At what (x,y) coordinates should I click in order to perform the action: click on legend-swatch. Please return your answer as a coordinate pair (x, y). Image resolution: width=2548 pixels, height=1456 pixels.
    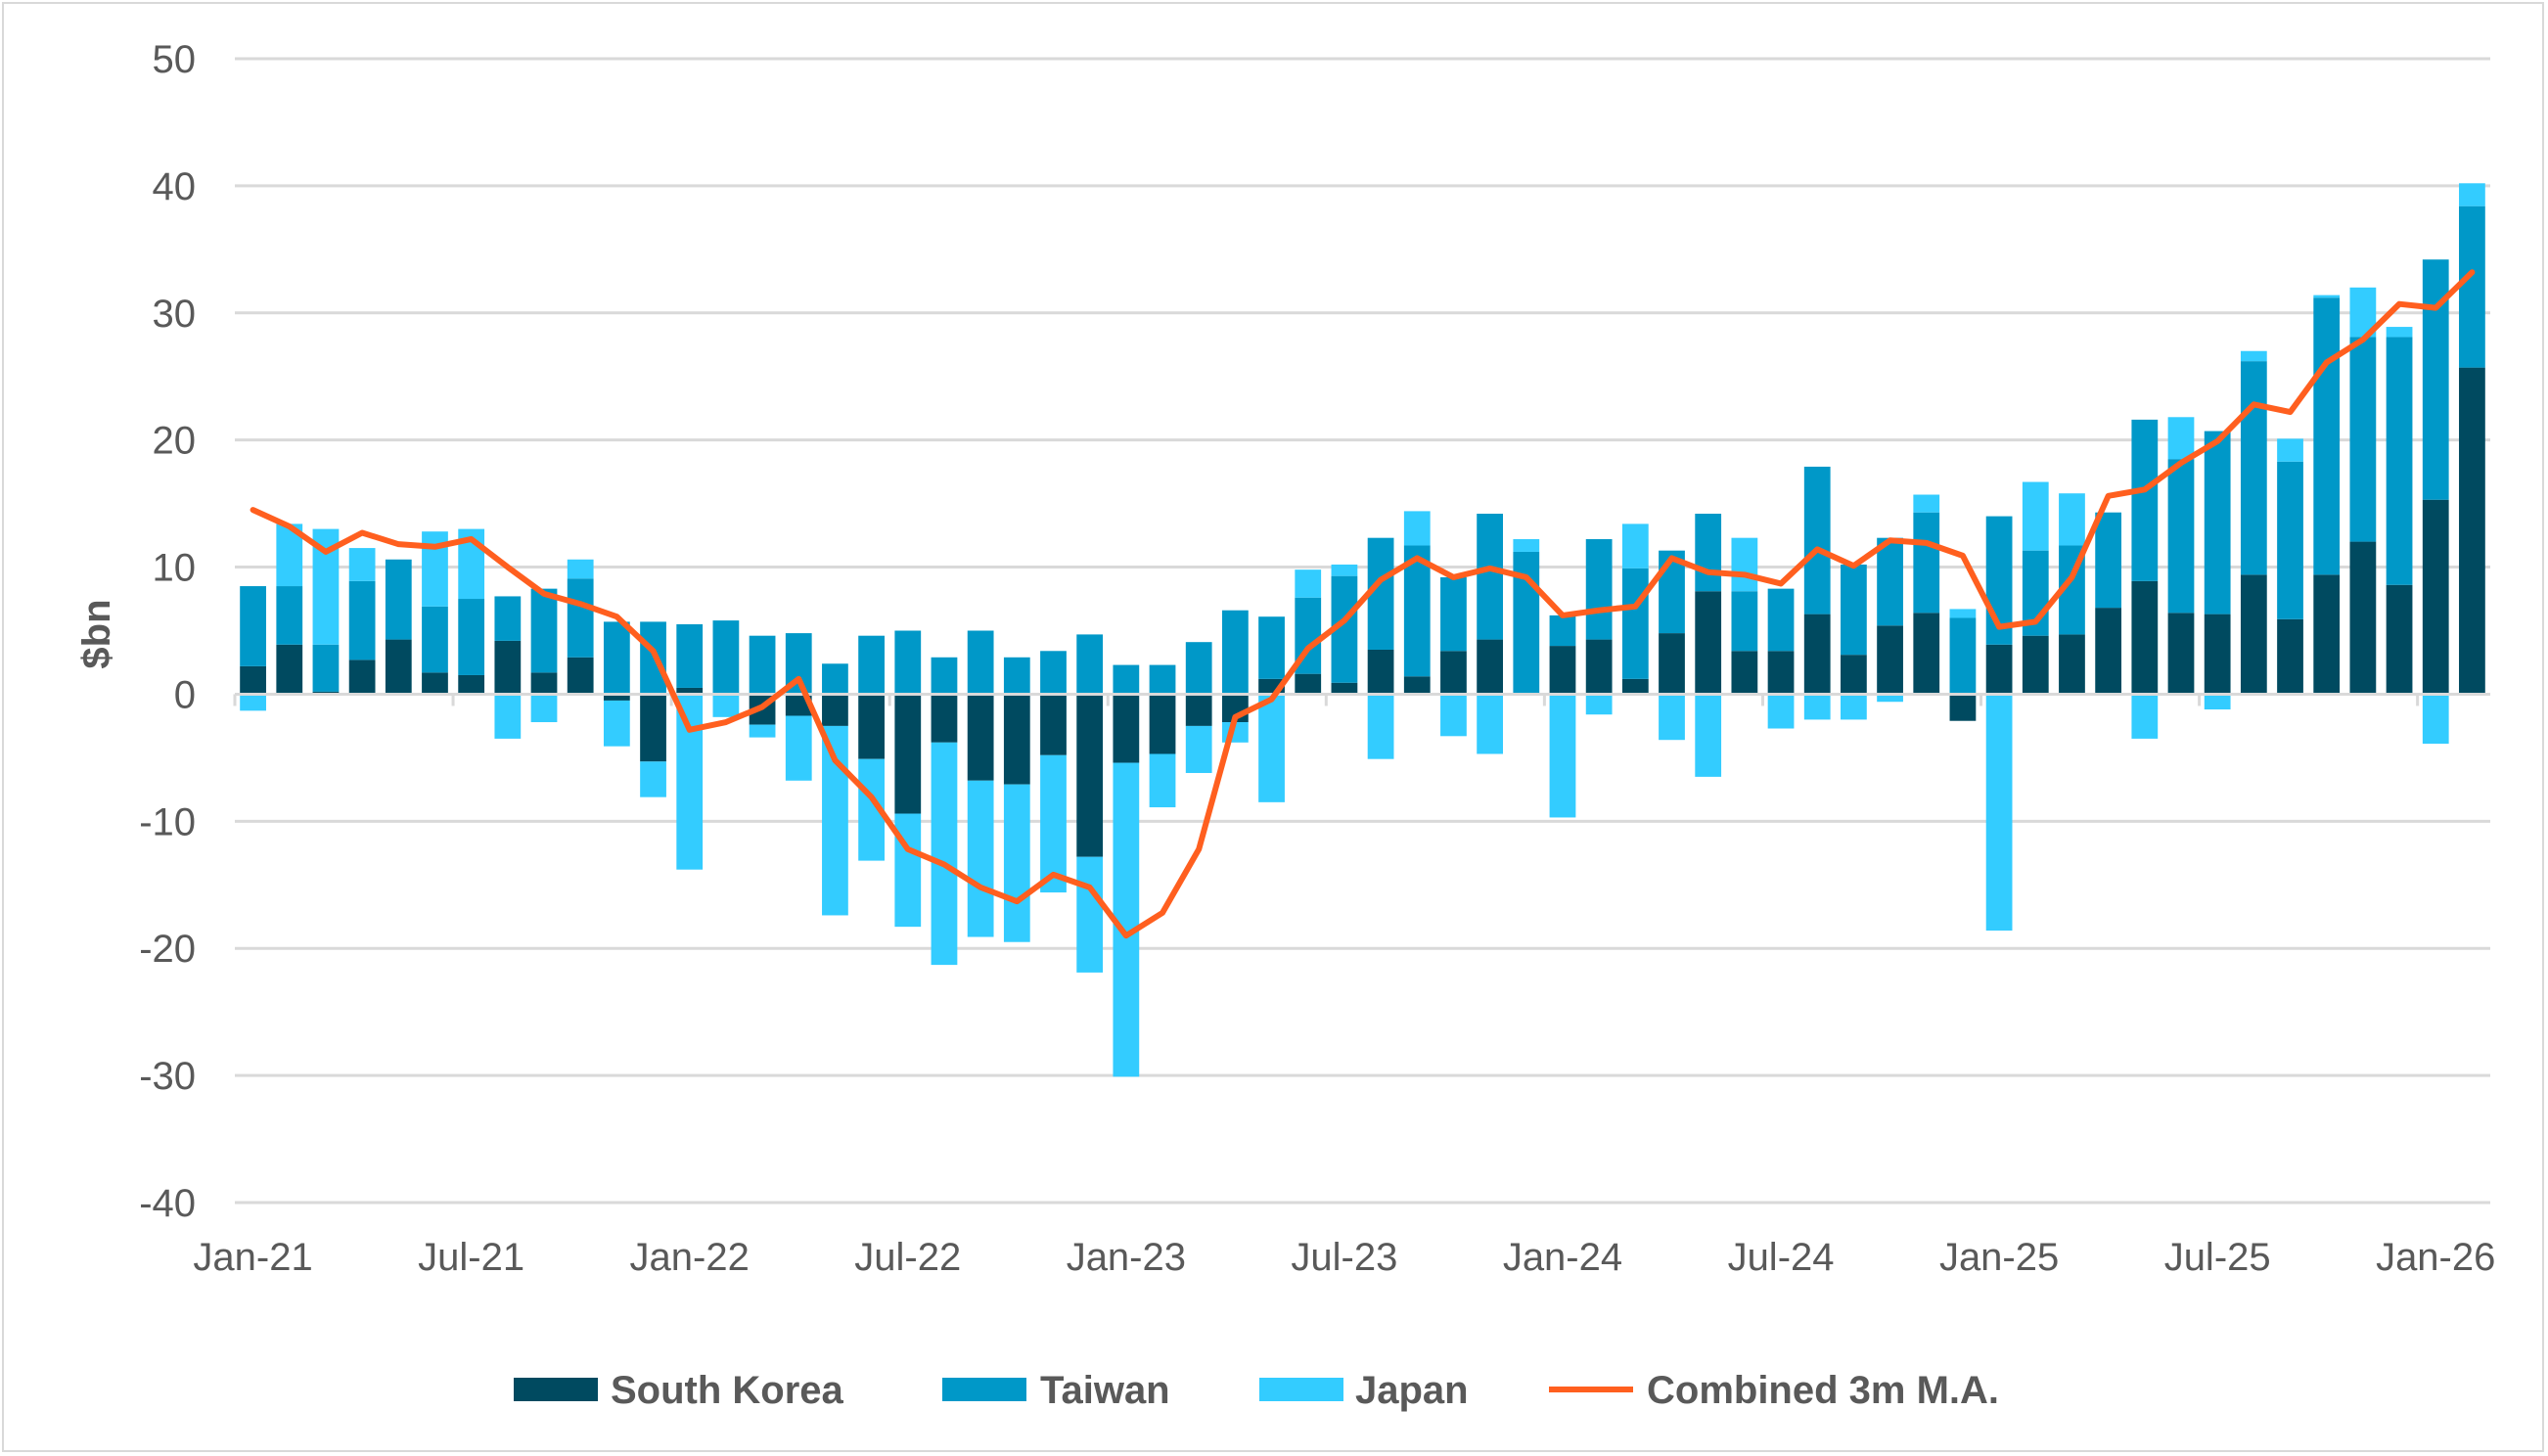
    Looking at the image, I should click on (984, 1389).